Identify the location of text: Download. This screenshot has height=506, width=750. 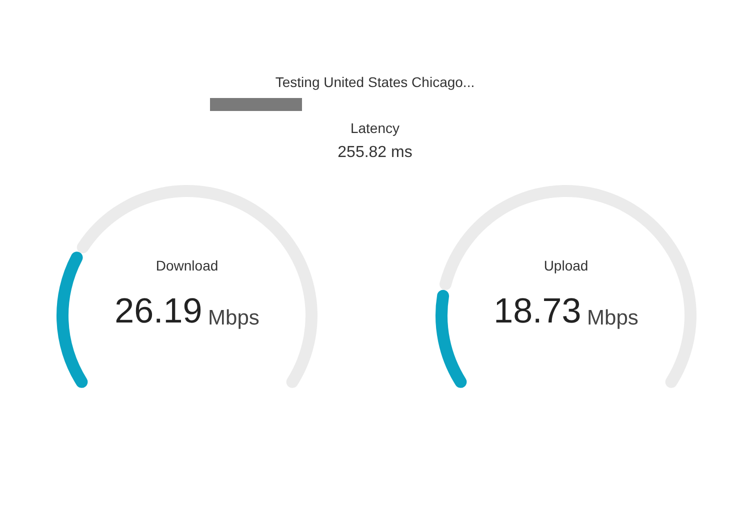
(186, 266).